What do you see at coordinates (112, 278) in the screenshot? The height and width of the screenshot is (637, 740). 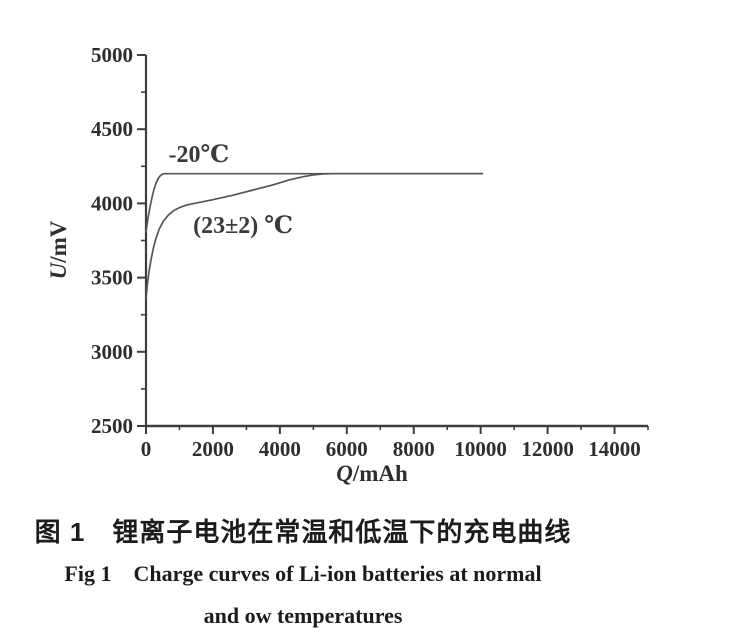 I see `y-tick-label: 3500` at bounding box center [112, 278].